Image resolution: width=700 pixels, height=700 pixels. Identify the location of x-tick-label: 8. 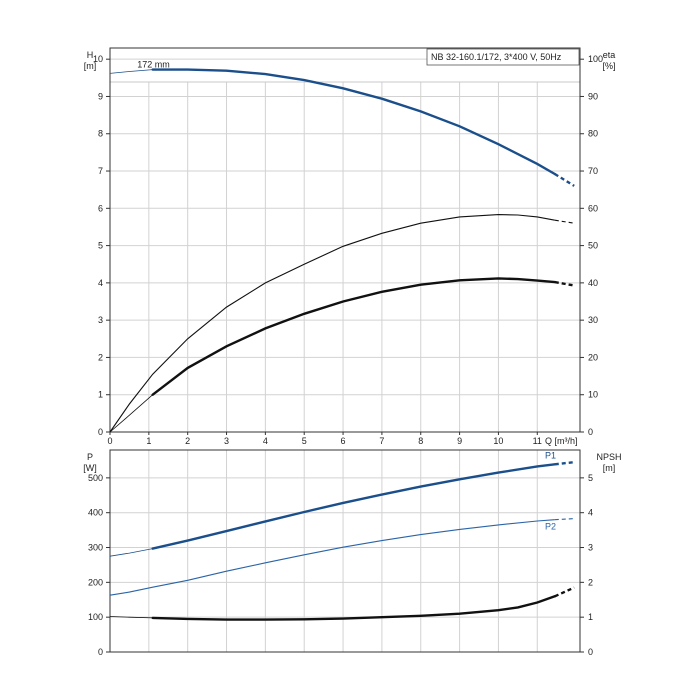
(420, 441).